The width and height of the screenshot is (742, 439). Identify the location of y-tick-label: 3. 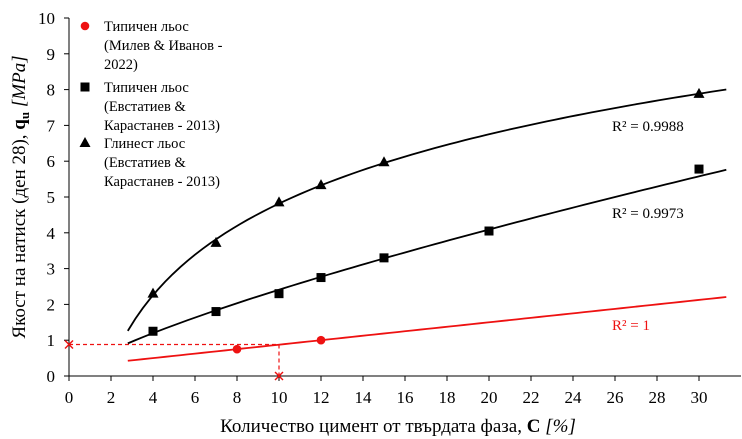
(51, 269).